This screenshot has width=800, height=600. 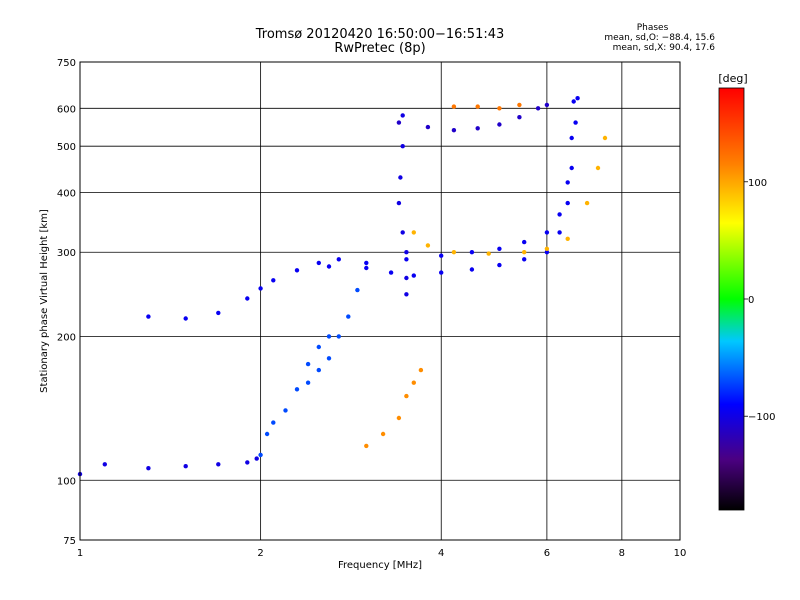 I want to click on colorbar-tick-label: 0, so click(x=751, y=300).